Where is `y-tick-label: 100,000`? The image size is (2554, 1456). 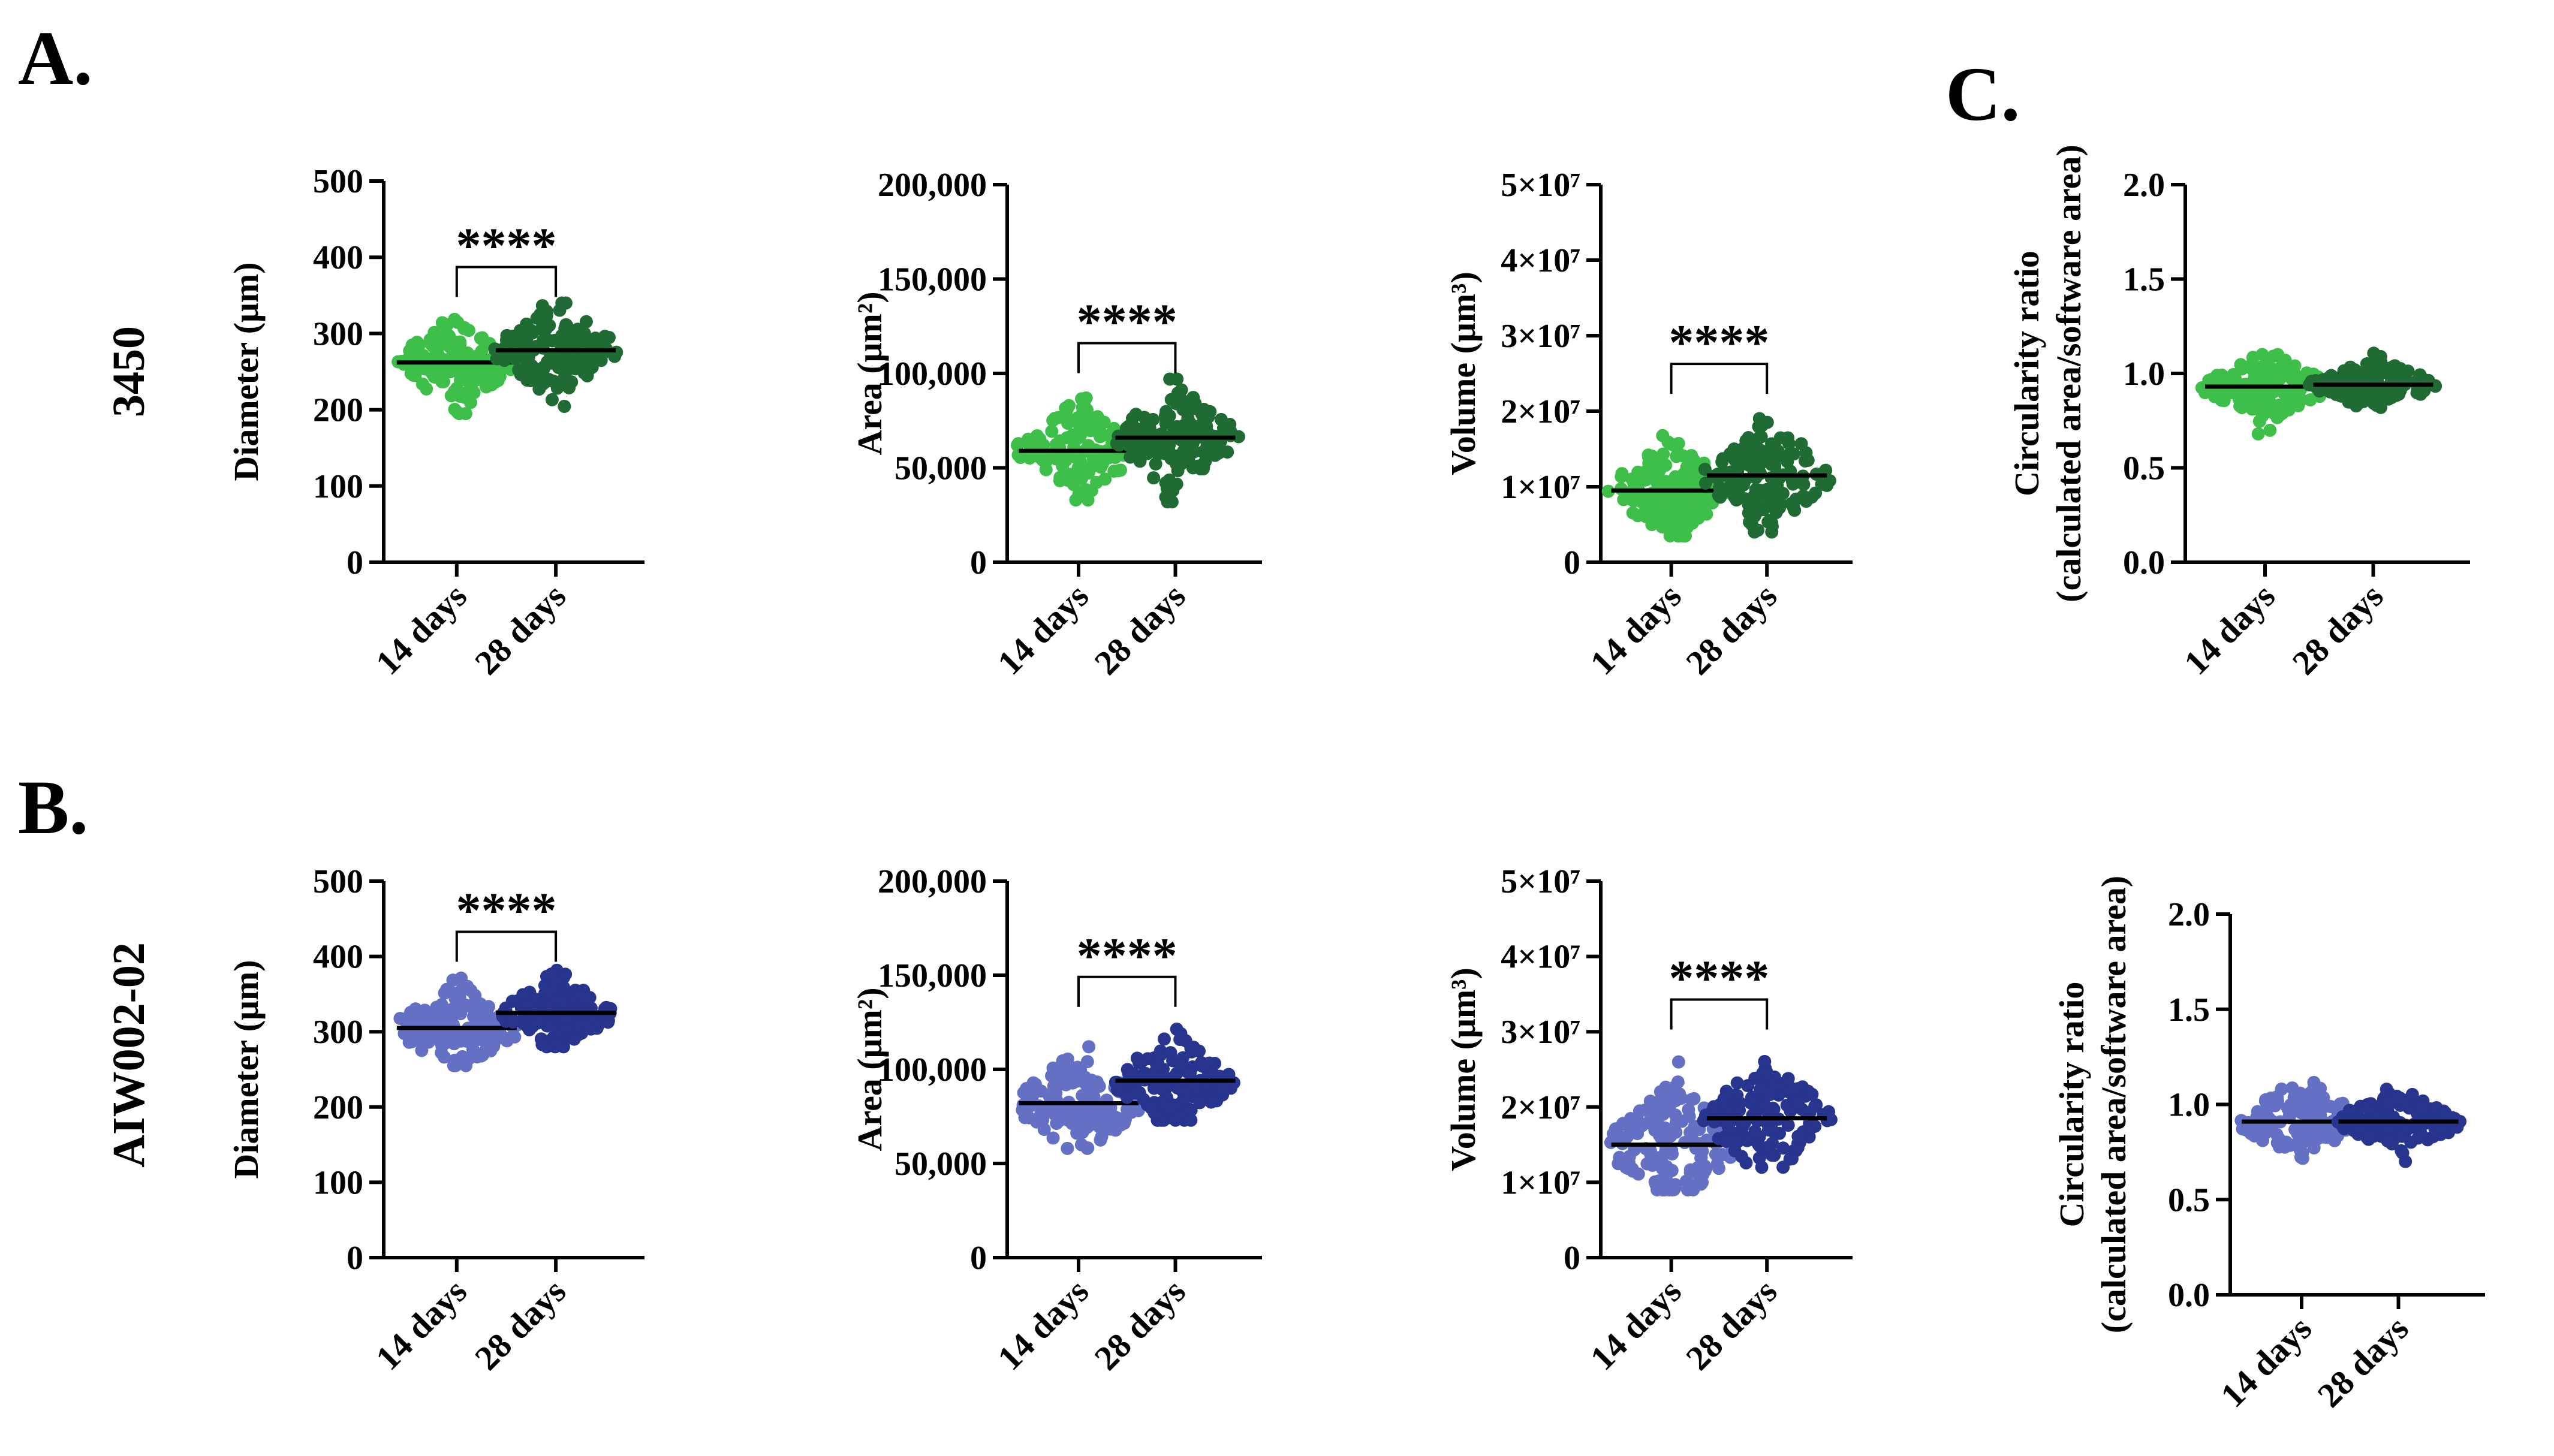 y-tick-label: 100,000 is located at coordinates (933, 1070).